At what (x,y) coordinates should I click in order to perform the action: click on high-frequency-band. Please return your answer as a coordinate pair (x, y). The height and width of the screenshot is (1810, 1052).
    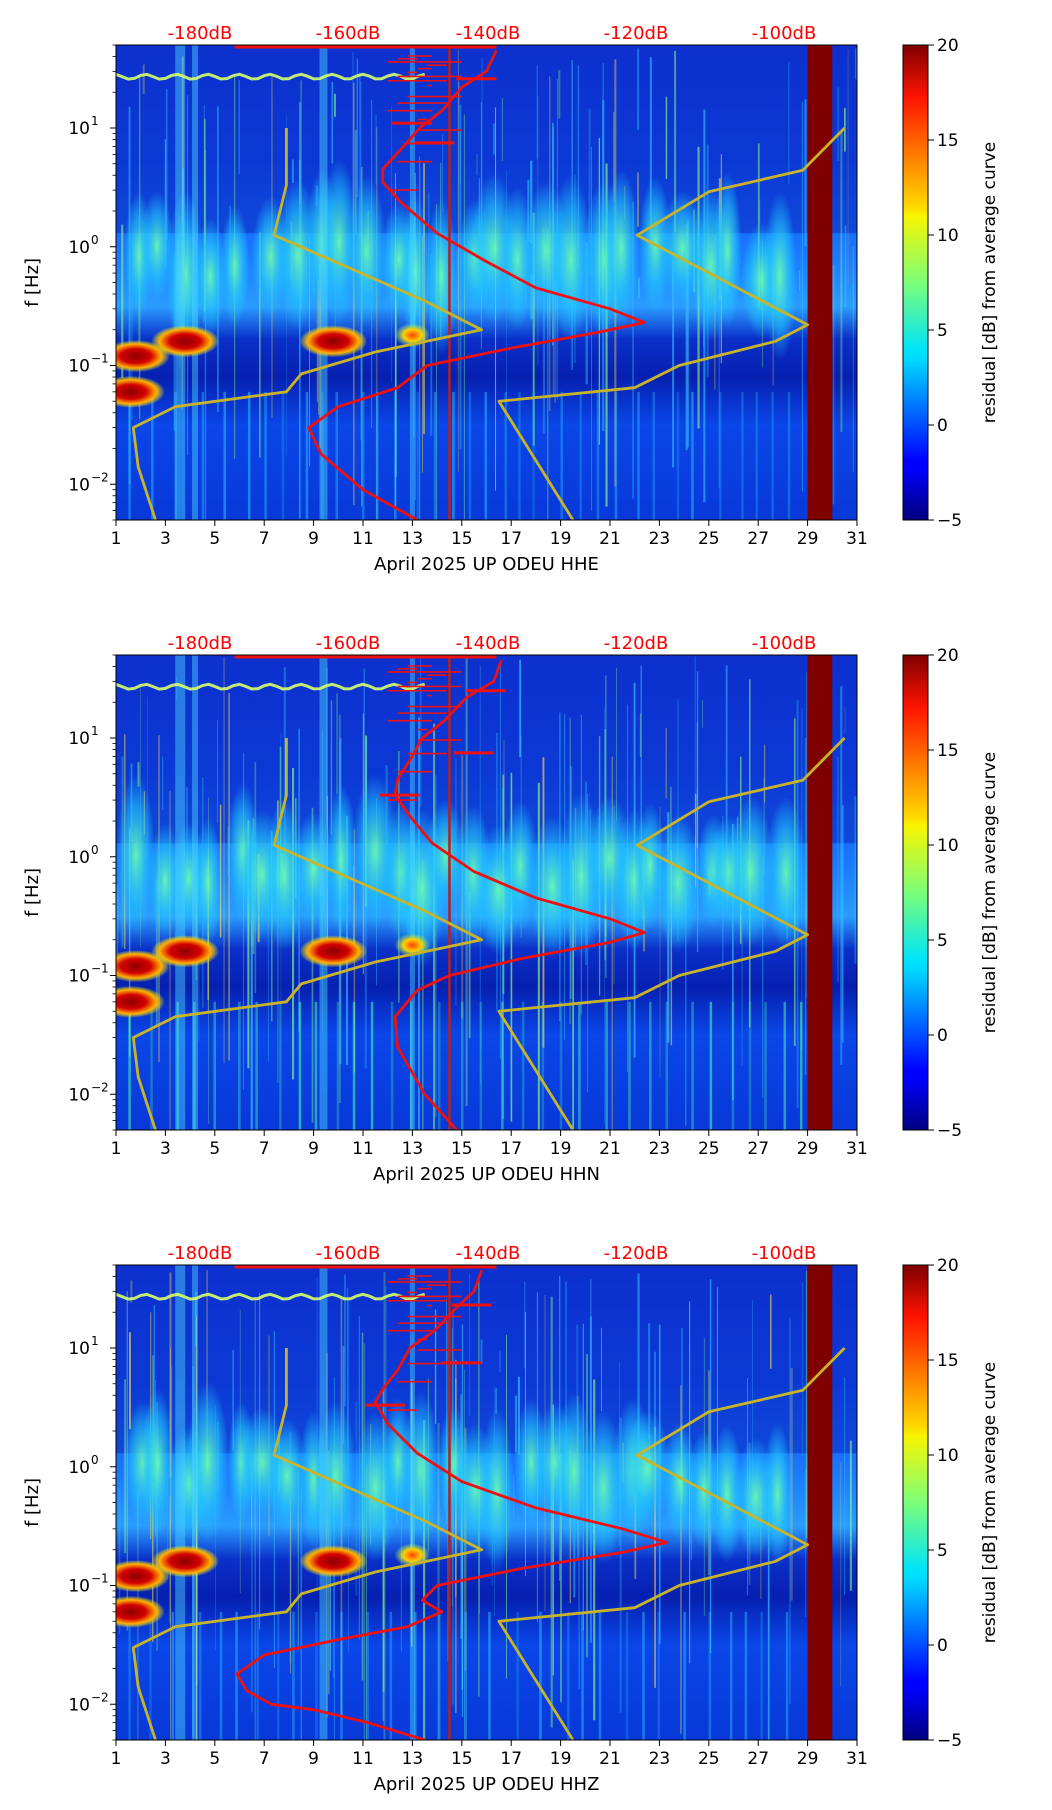
    Looking at the image, I should click on (486, 1359).